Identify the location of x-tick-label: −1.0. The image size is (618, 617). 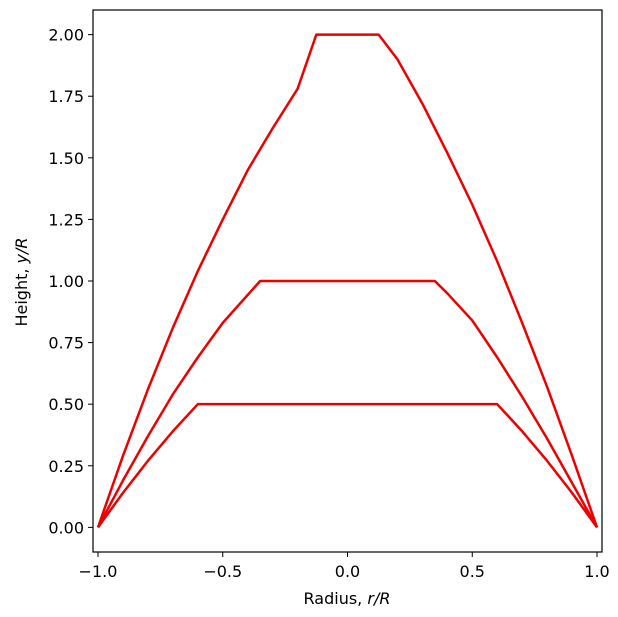
(98, 571).